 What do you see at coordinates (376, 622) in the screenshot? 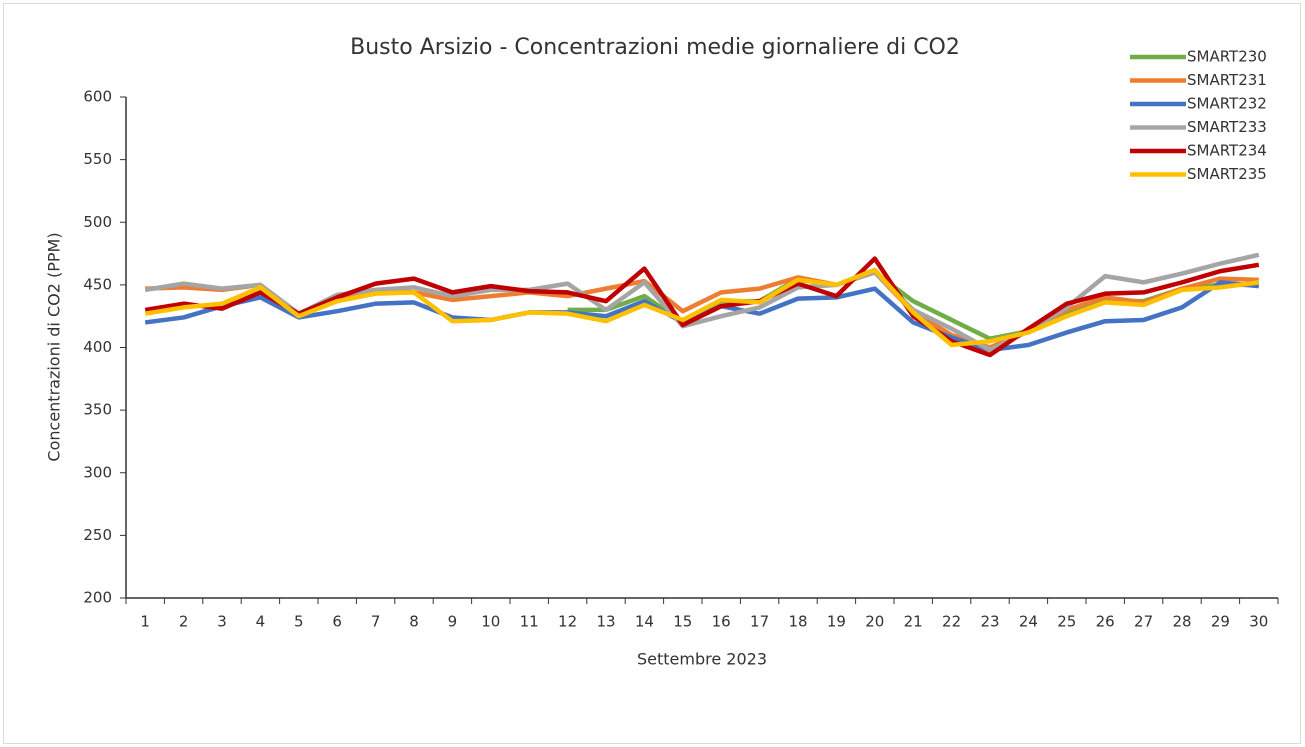
I see `x-tick-label: 7` at bounding box center [376, 622].